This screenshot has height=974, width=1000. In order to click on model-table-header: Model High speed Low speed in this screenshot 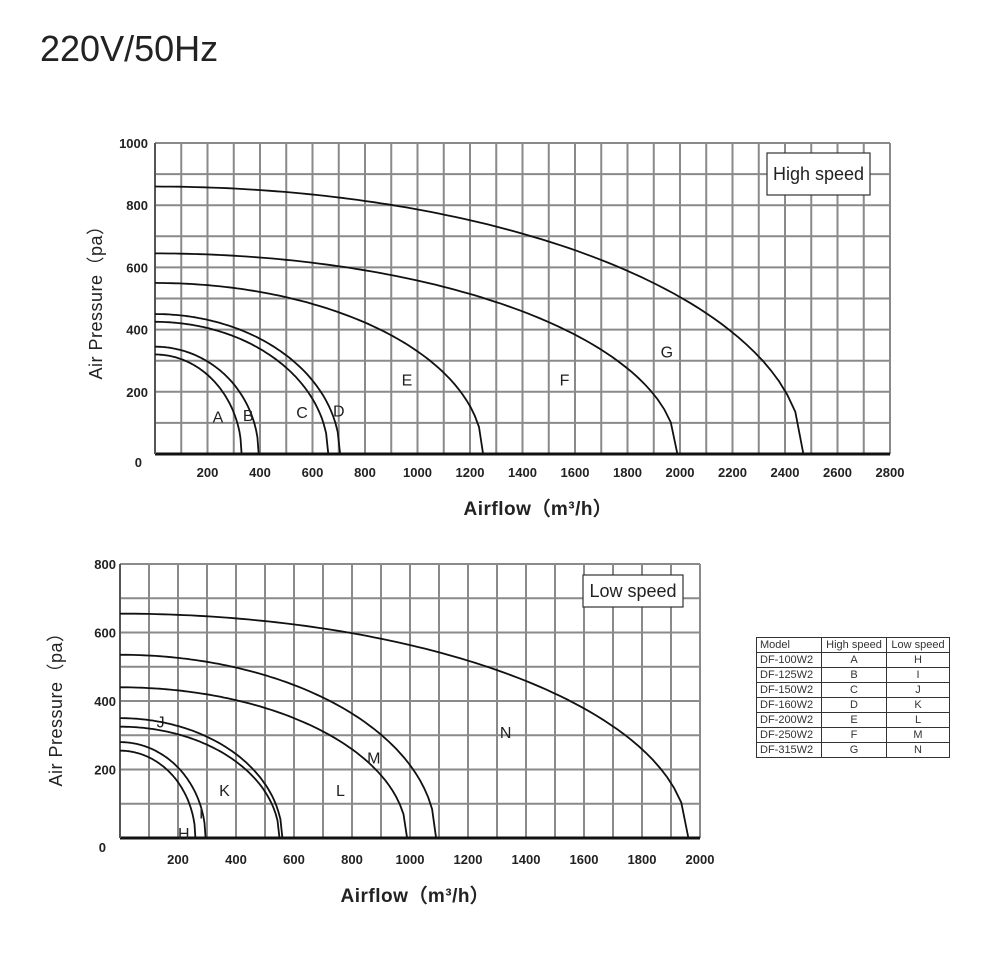, I will do `click(853, 645)`.